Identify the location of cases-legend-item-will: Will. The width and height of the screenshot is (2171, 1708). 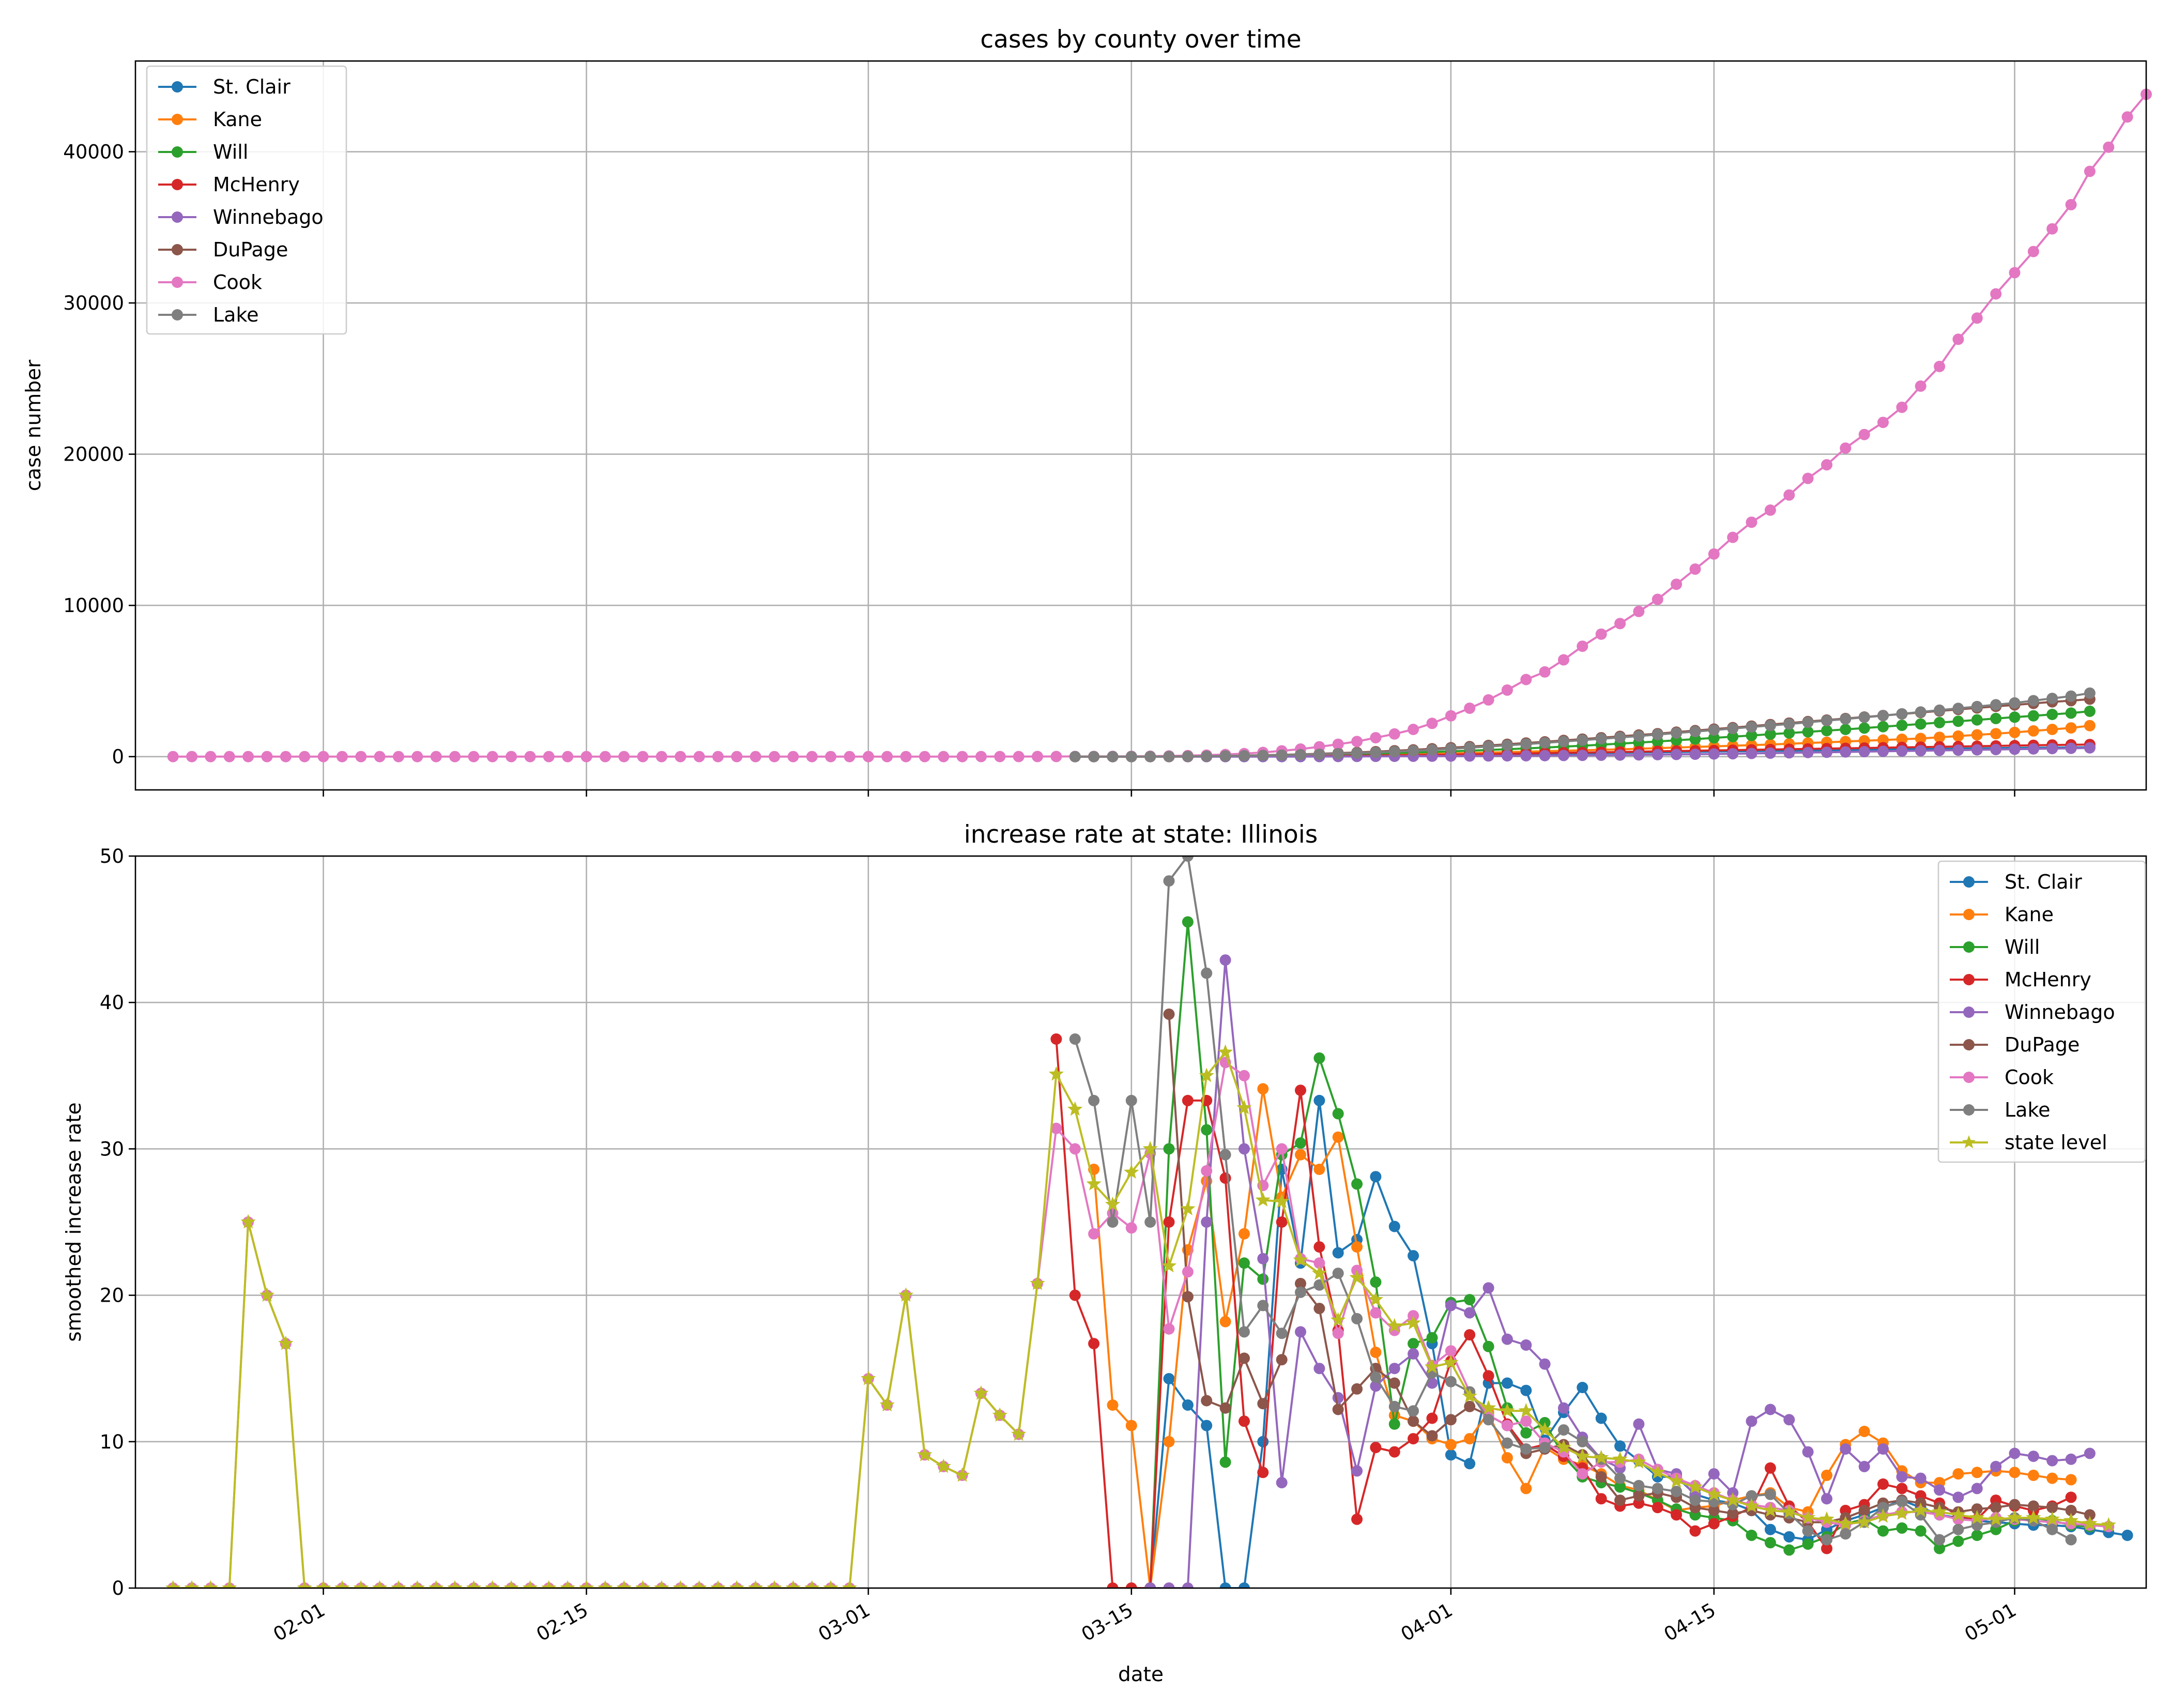
(203, 152).